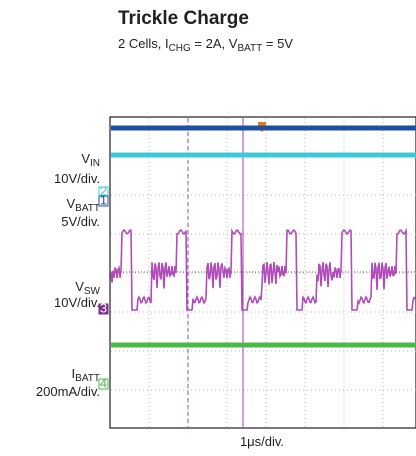 This screenshot has height=456, width=416. Describe the element at coordinates (249, 48) in the screenshot. I see `subtitle-sub: BATT` at that location.